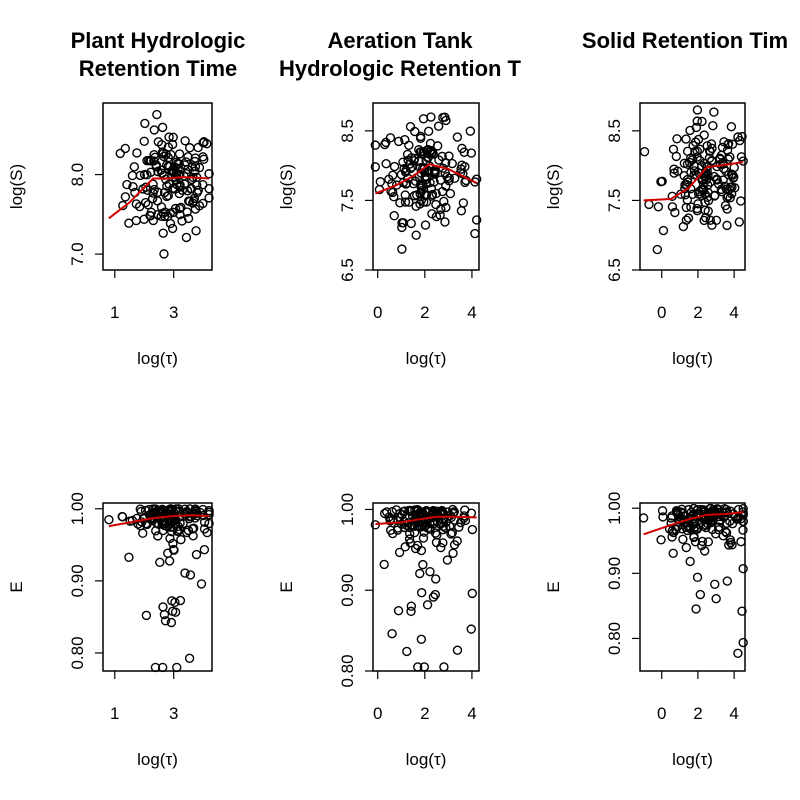  What do you see at coordinates (347, 509) in the screenshot?
I see `y-tick-label: 1.00` at bounding box center [347, 509].